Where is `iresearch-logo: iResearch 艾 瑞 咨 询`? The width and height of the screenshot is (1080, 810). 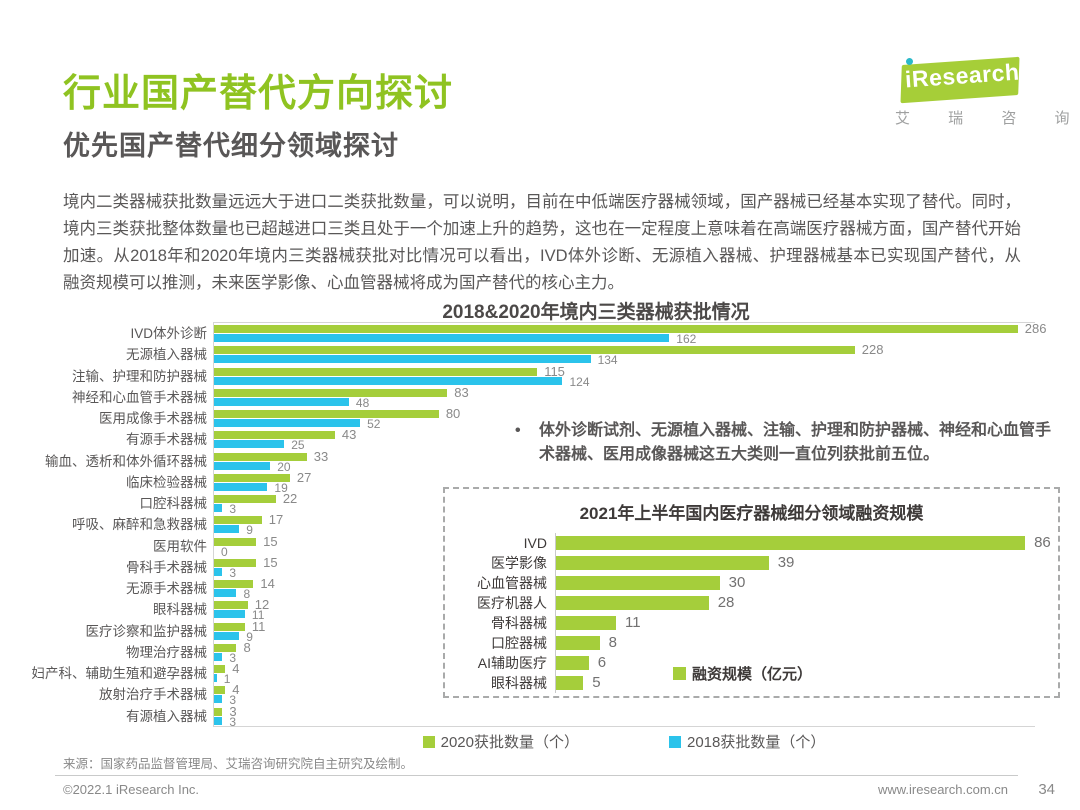 iresearch-logo: iResearch 艾 瑞 咨 询 is located at coordinates (981, 91).